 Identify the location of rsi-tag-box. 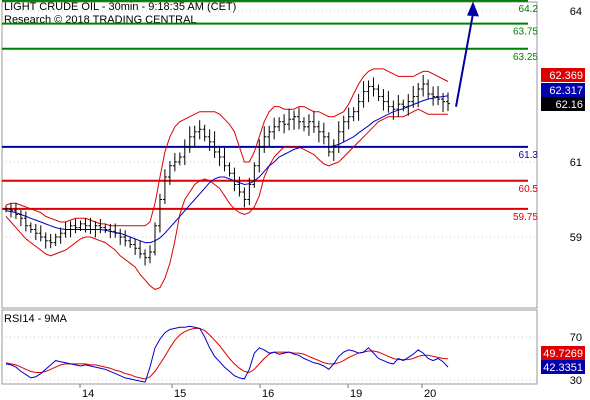
(563, 353).